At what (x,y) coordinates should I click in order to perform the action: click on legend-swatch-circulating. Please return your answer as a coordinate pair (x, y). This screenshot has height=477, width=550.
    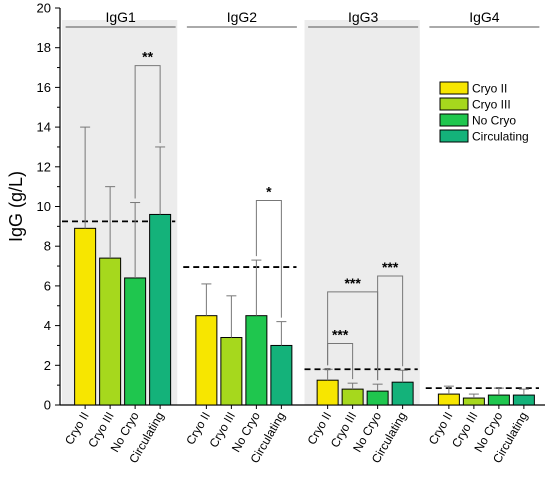
    Looking at the image, I should click on (454, 136).